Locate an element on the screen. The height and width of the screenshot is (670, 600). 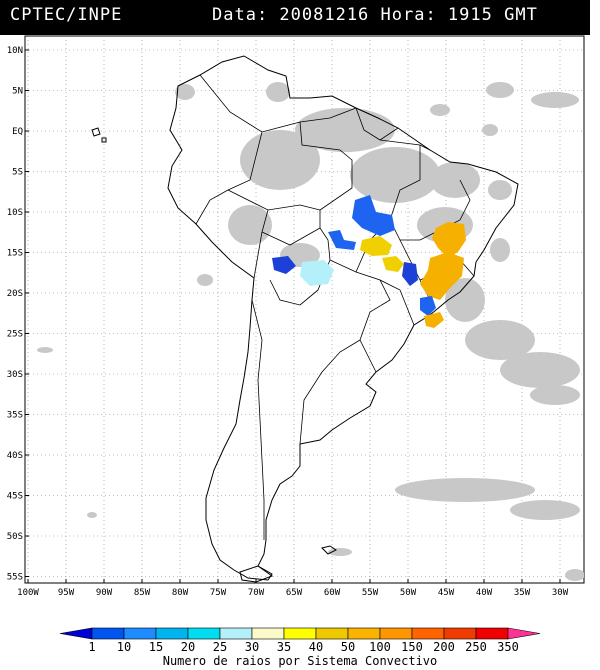
lat-tick-label: 20S is located at coordinates (15, 294).